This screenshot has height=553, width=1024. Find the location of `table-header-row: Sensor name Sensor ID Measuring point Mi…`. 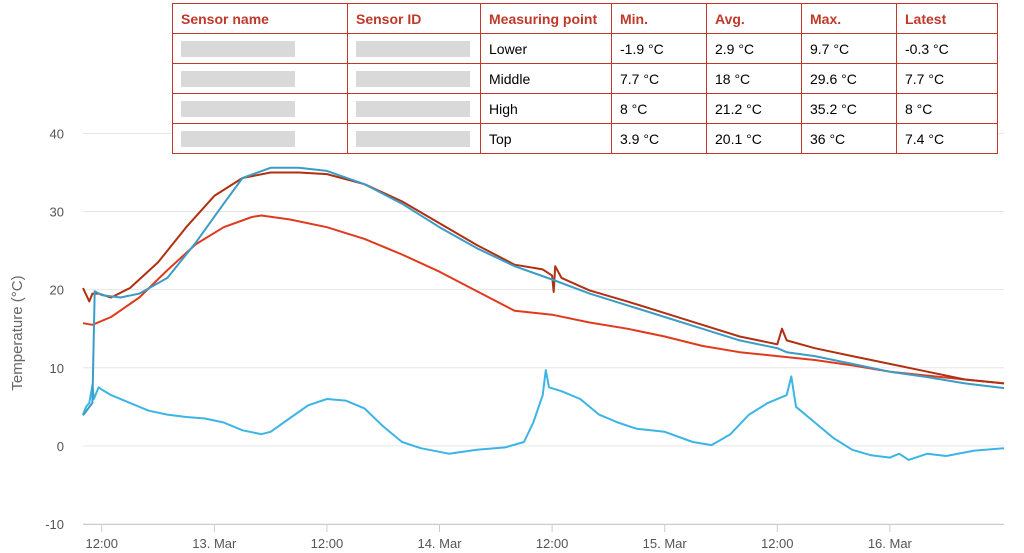

table-header-row: Sensor name Sensor ID Measuring point Mi… is located at coordinates (585, 18).